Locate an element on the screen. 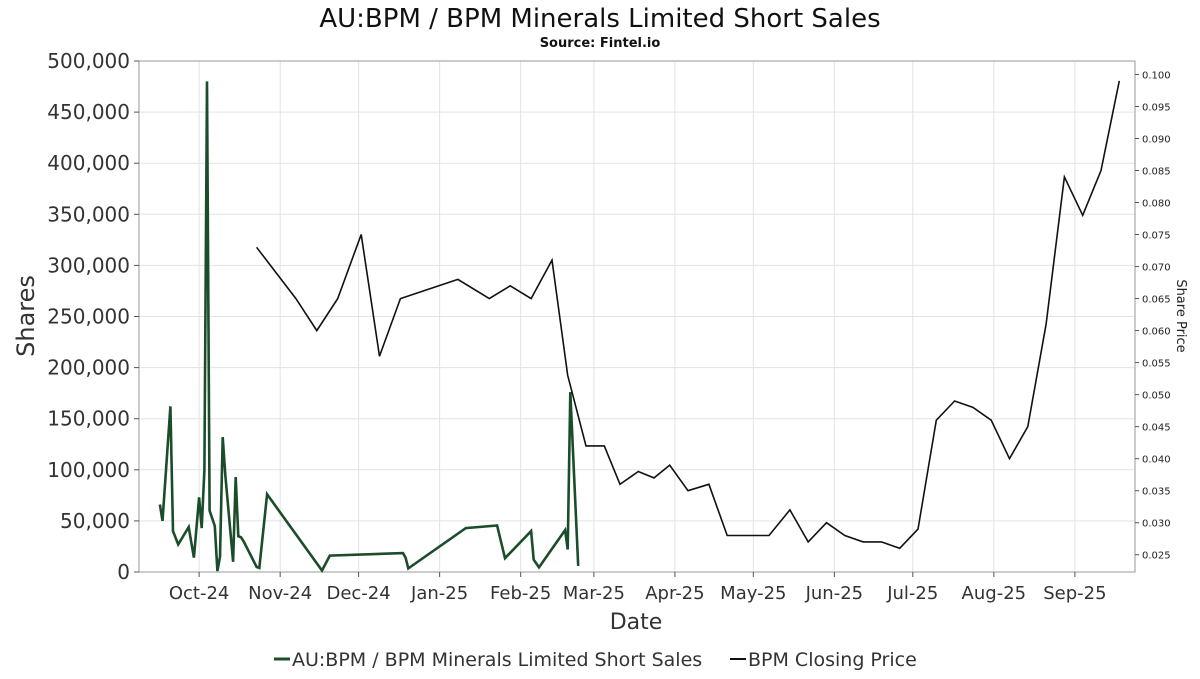 This screenshot has width=1200, height=679. y-tick-label: 500,000 is located at coordinates (88, 61).